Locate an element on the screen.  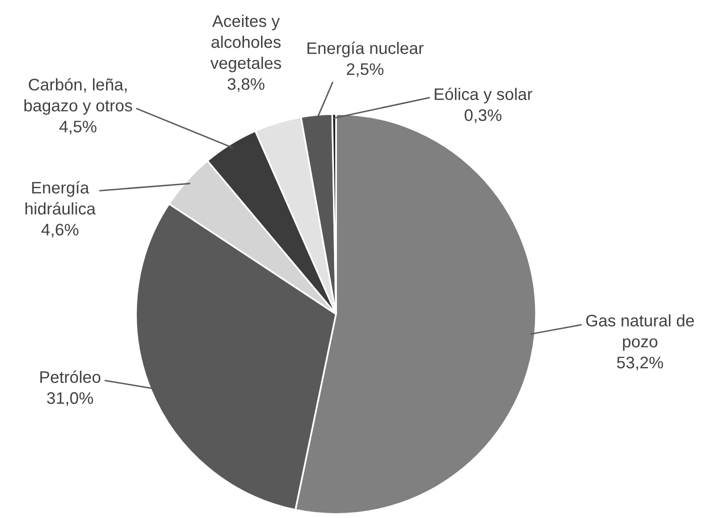
data-label: 2,5% is located at coordinates (365, 70).